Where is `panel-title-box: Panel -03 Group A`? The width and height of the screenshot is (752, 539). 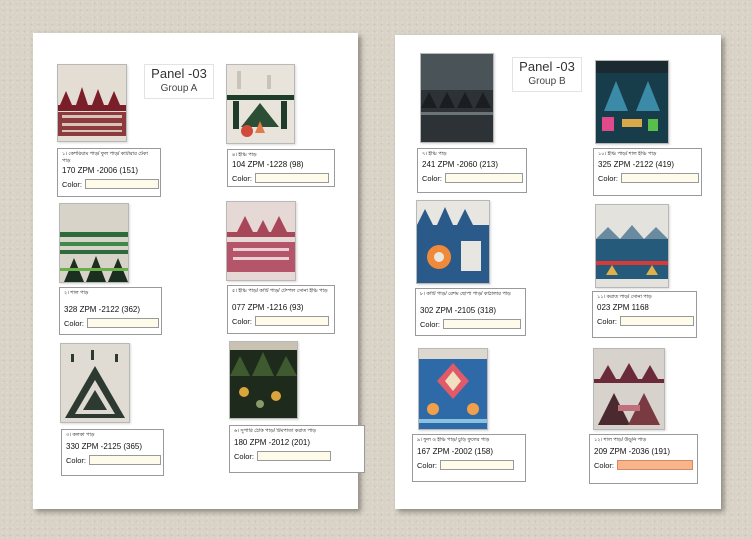
panel-title-box: Panel -03 Group A is located at coordinates (179, 81).